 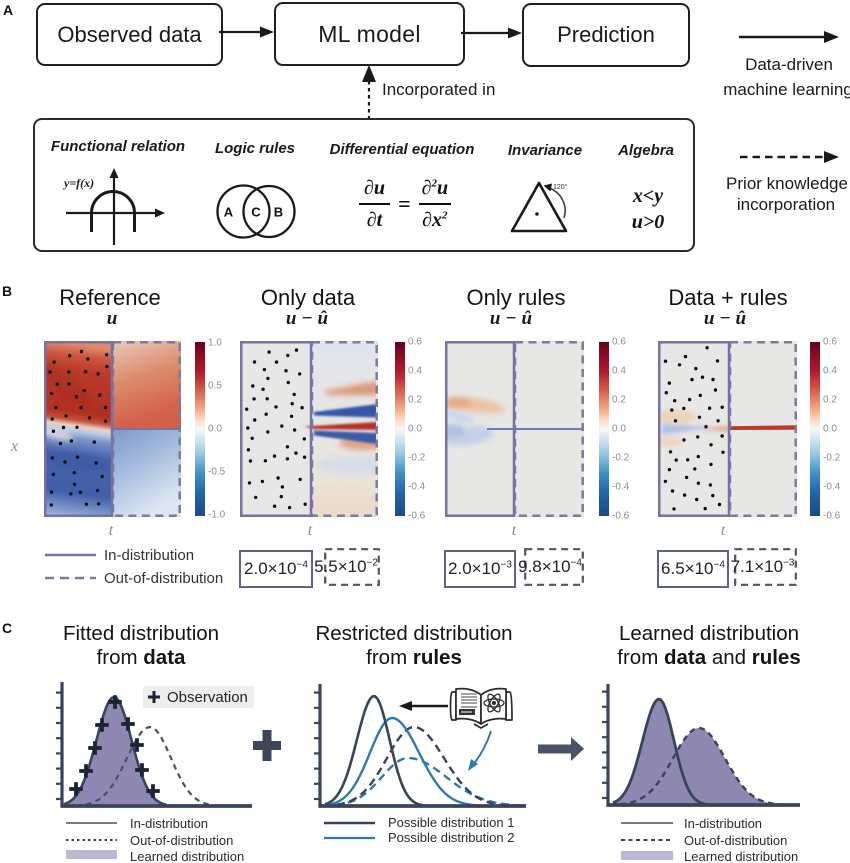 What do you see at coordinates (207, 697) in the screenshot?
I see `svg-text: Observation` at bounding box center [207, 697].